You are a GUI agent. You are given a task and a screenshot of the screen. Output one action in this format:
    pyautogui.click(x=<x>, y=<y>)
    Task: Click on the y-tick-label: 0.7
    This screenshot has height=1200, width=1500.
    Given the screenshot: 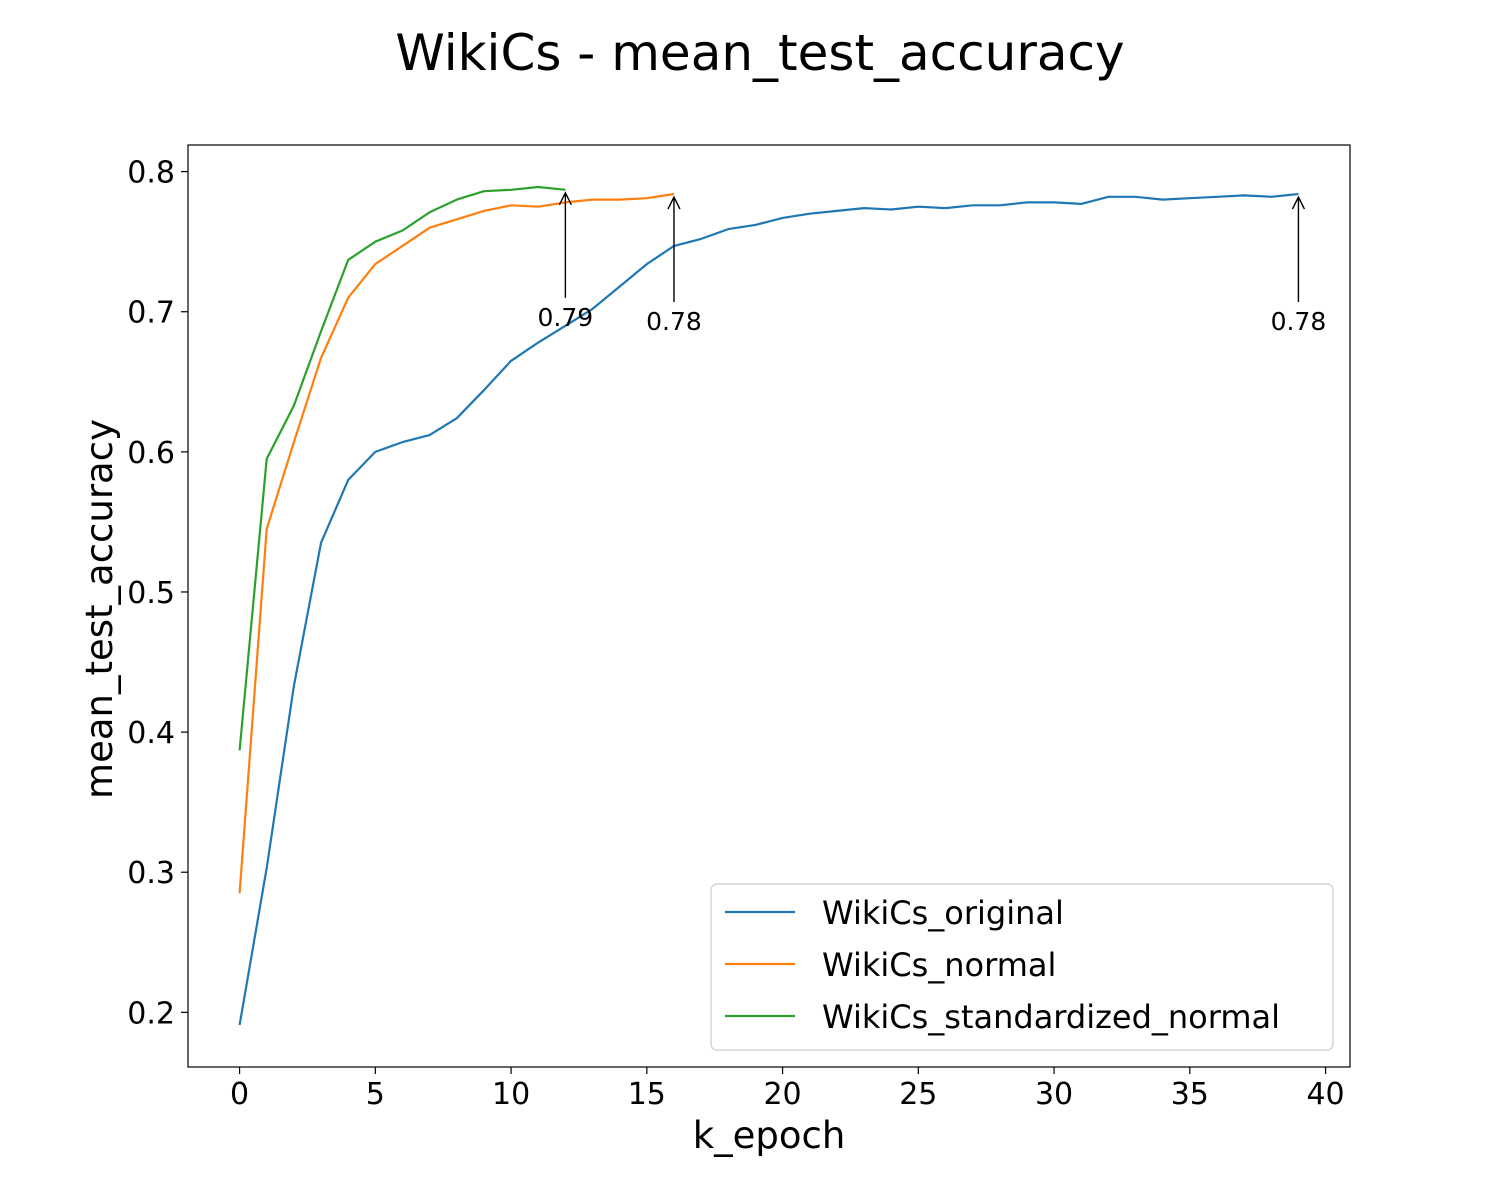 What is the action you would take?
    pyautogui.click(x=151, y=313)
    